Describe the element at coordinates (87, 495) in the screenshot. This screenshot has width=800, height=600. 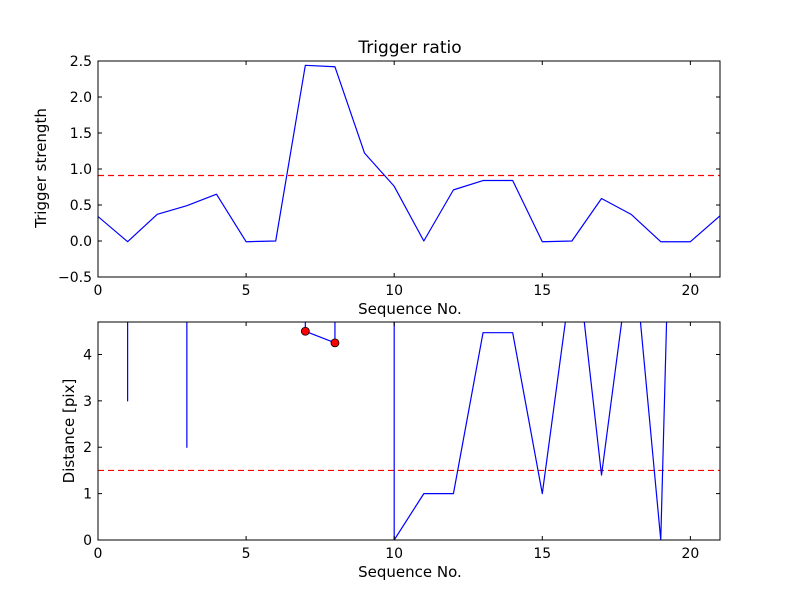
I see `y-tick-label: 1` at that location.